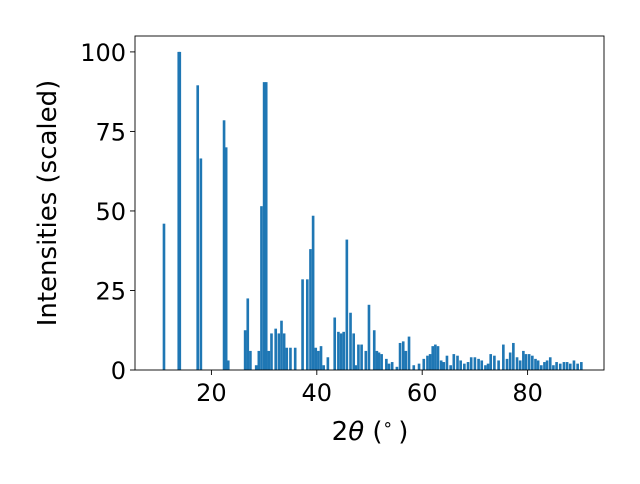  I want to click on x-axis: 20 40 60 80, so click(369, 388).